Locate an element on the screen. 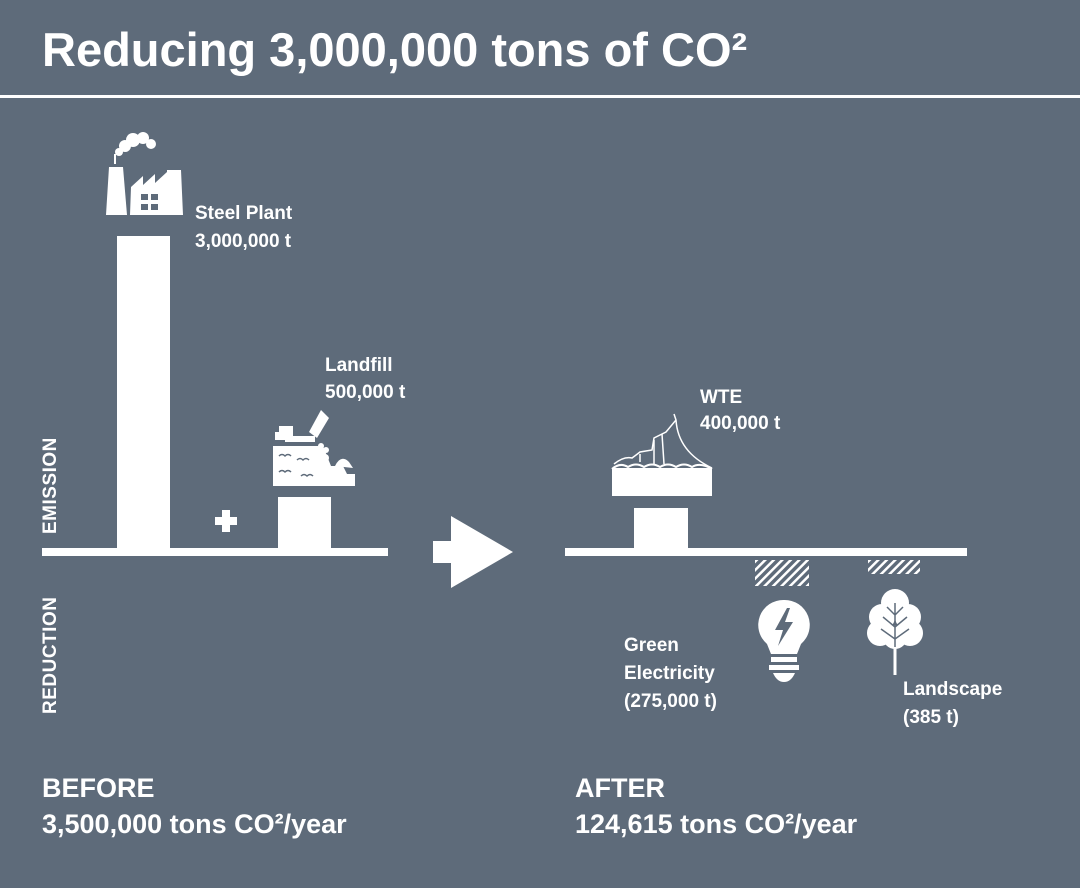 The image size is (1080, 888). landfill-name: Landfill is located at coordinates (359, 365).